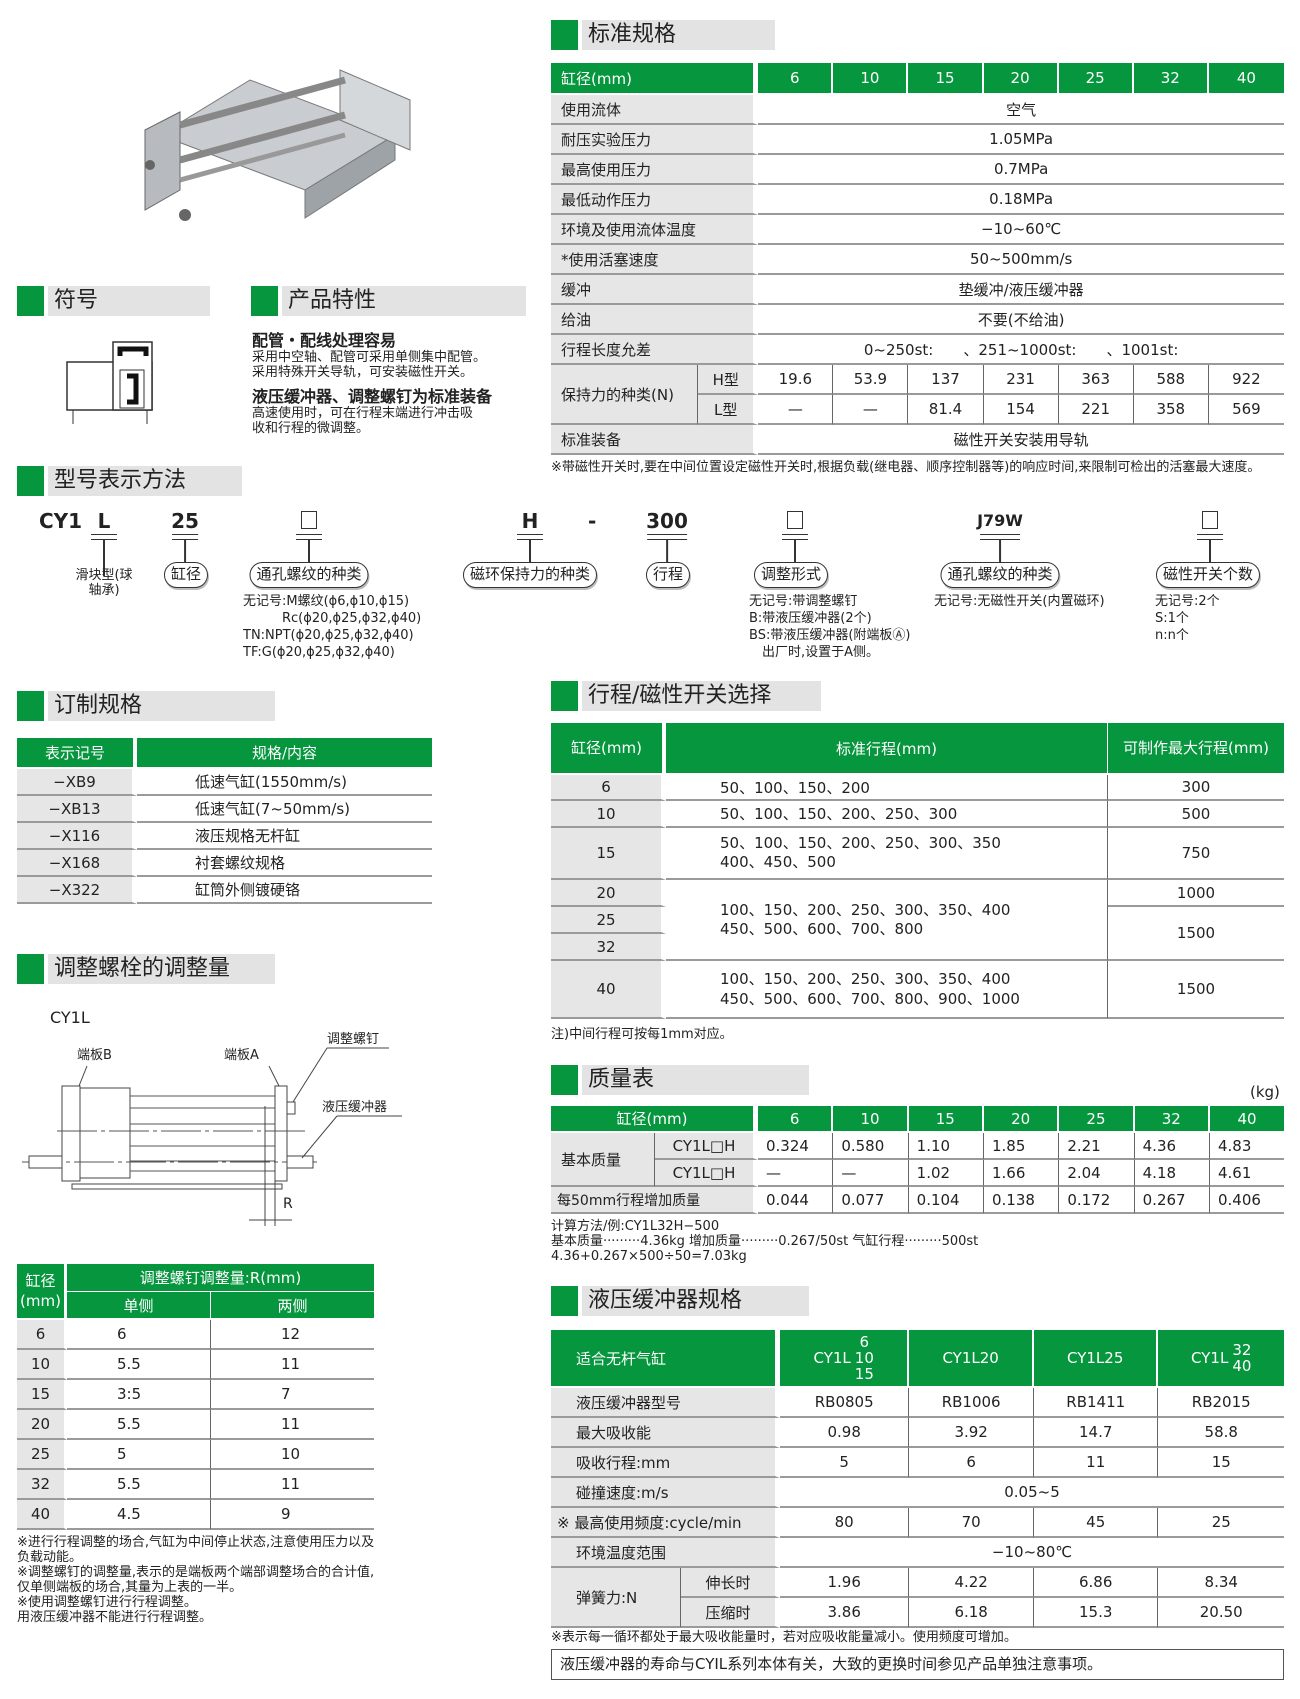 The height and width of the screenshot is (1699, 1300). Describe the element at coordinates (1246, 380) in the screenshot. I see `cell: 922` at that location.